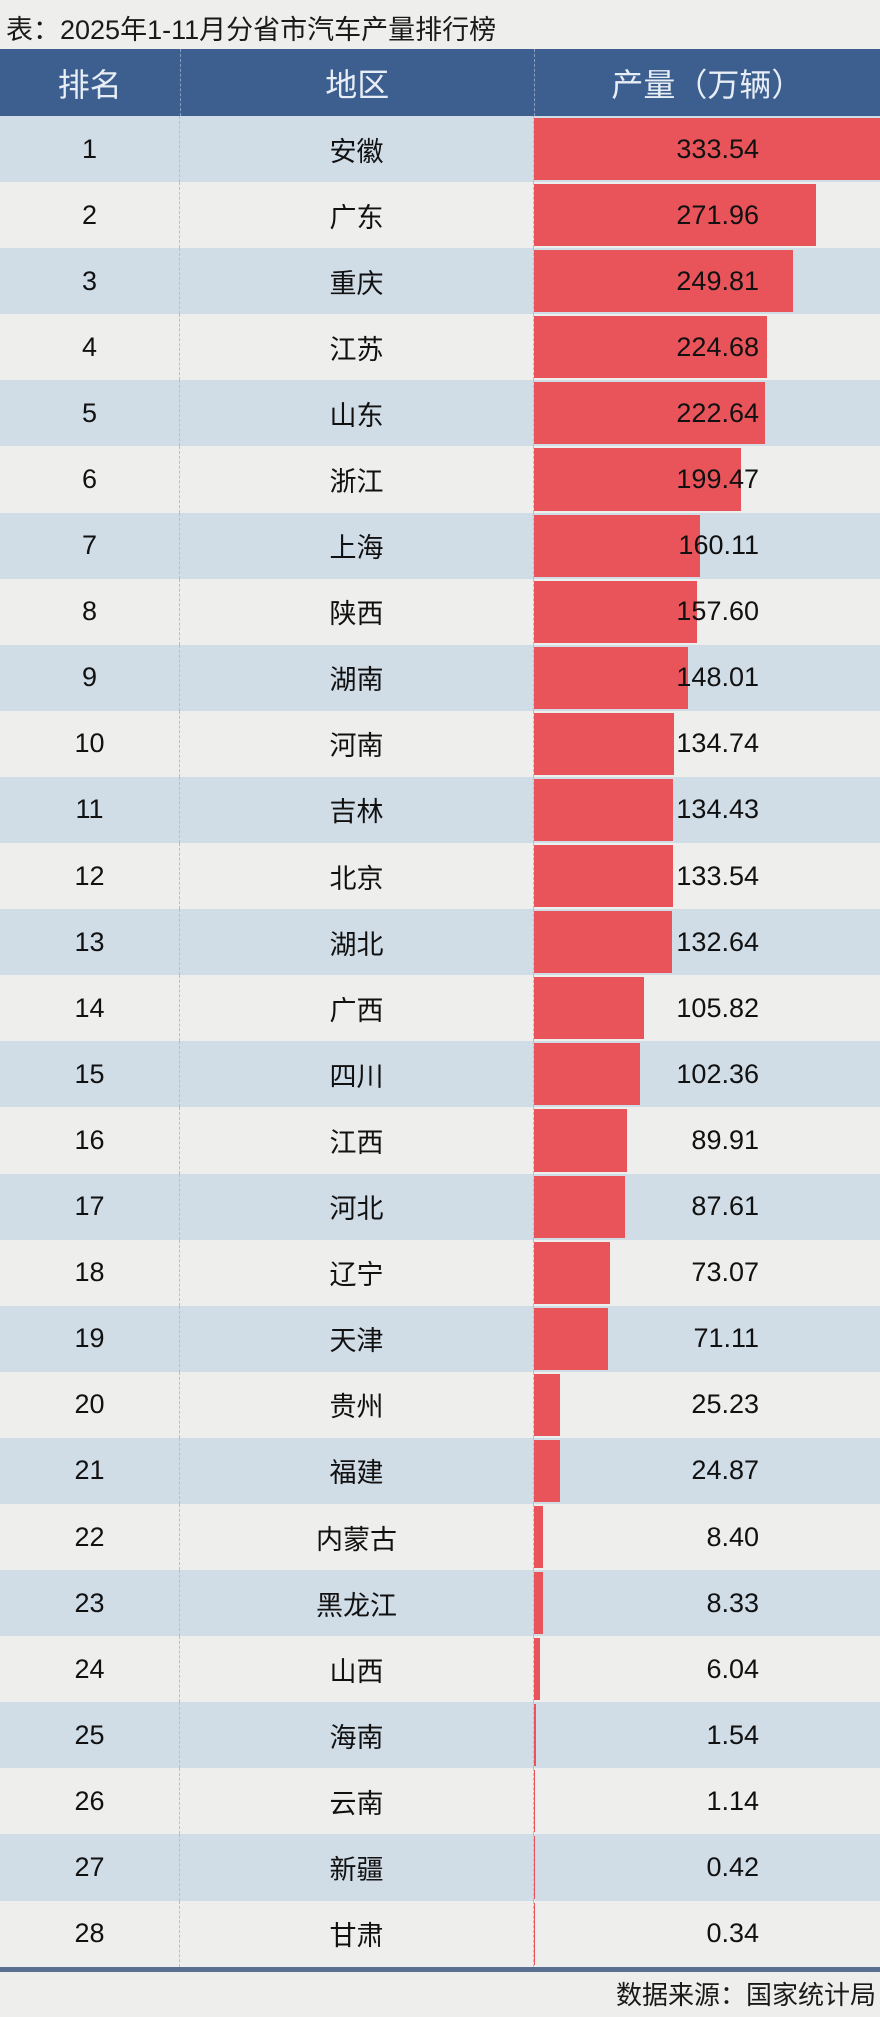 The width and height of the screenshot is (880, 2017). I want to click on table-row: 20 贵州 25.23, so click(440, 1404).